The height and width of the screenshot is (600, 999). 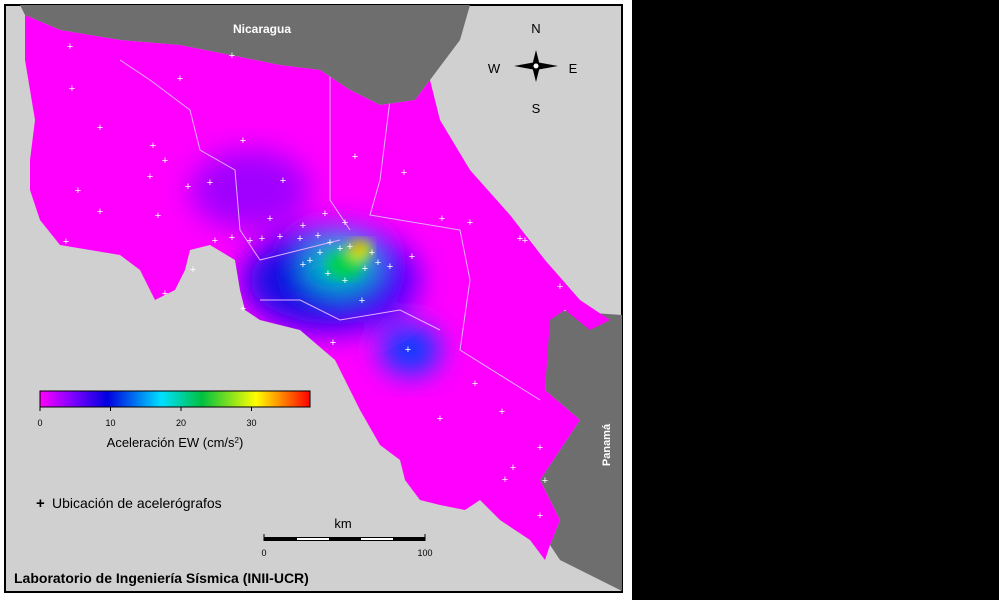 I want to click on colorbar-tick-label: 20, so click(x=181, y=423).